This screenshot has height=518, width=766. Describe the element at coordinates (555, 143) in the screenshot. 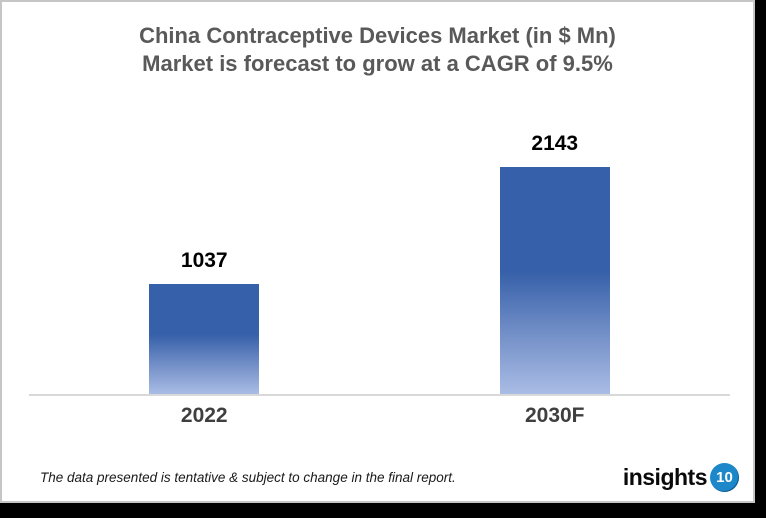

I see `bar-value-label-2030f: 2143` at that location.